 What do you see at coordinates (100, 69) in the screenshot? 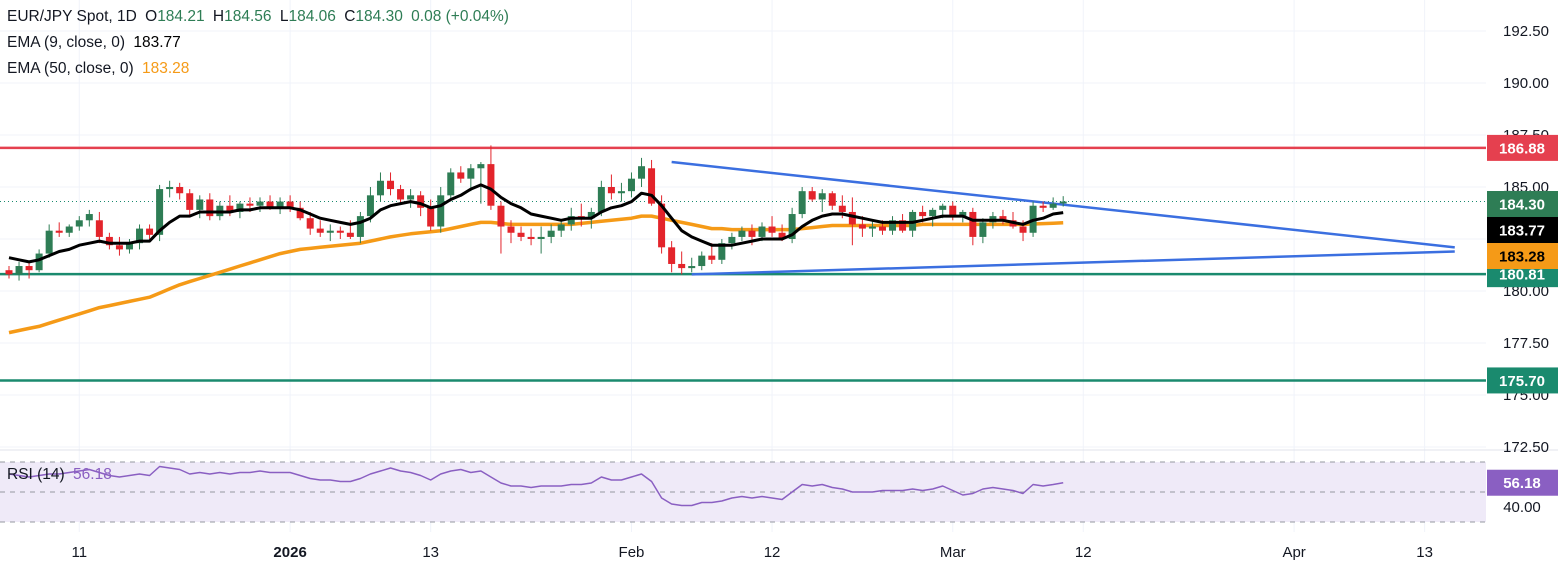
I see `ema50-legend: EMA (50, close, 0) 183.28` at bounding box center [100, 69].